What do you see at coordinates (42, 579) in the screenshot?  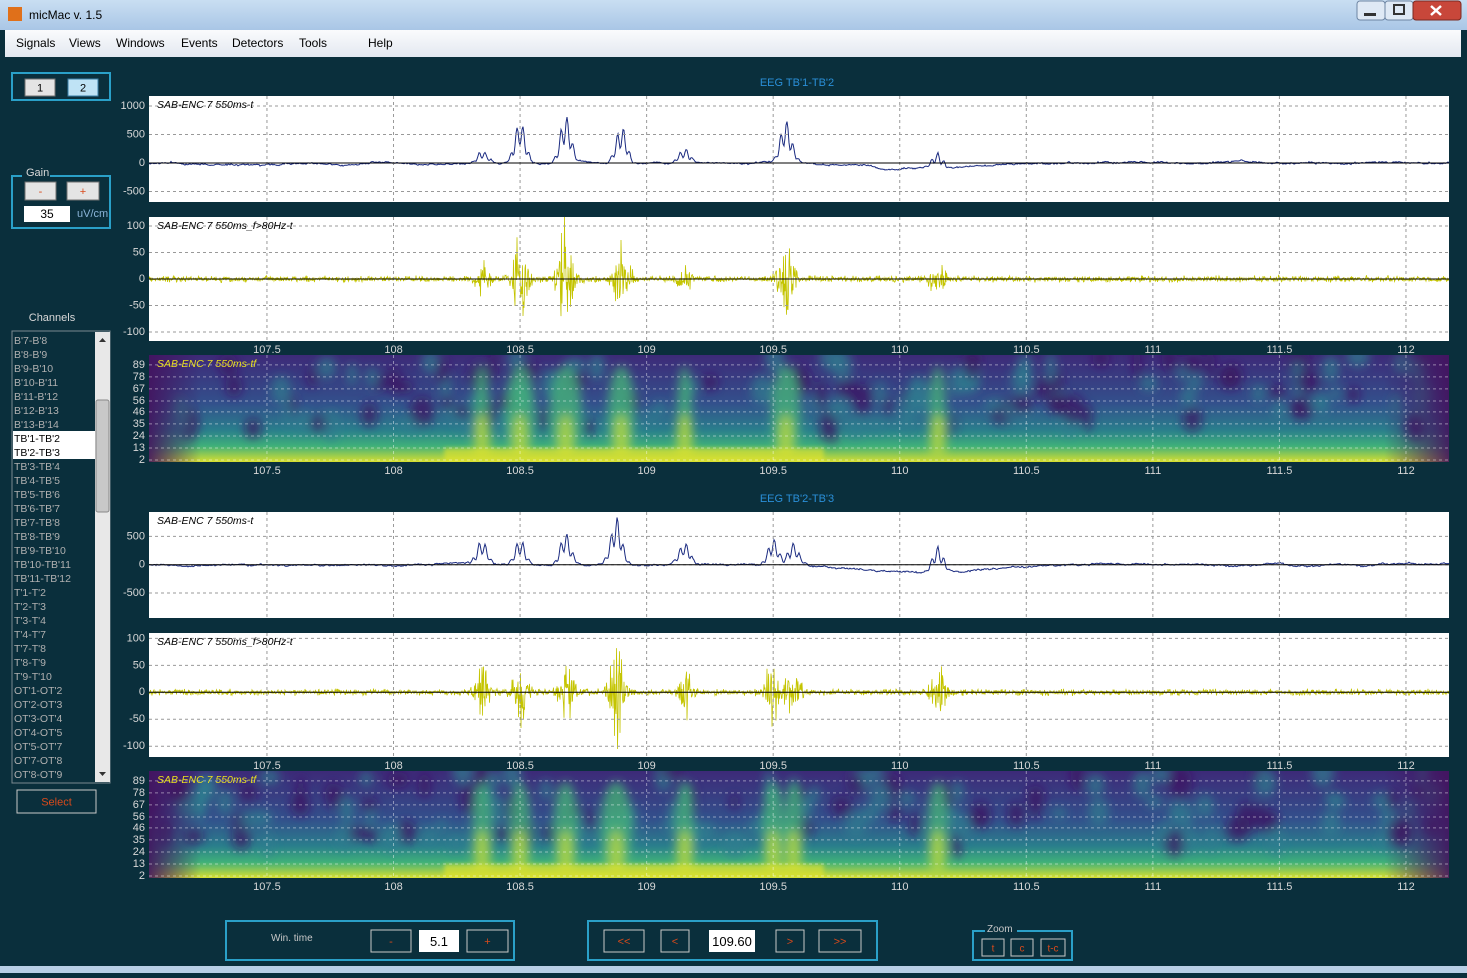 I see `channel-item: TB'11-TB'12` at bounding box center [42, 579].